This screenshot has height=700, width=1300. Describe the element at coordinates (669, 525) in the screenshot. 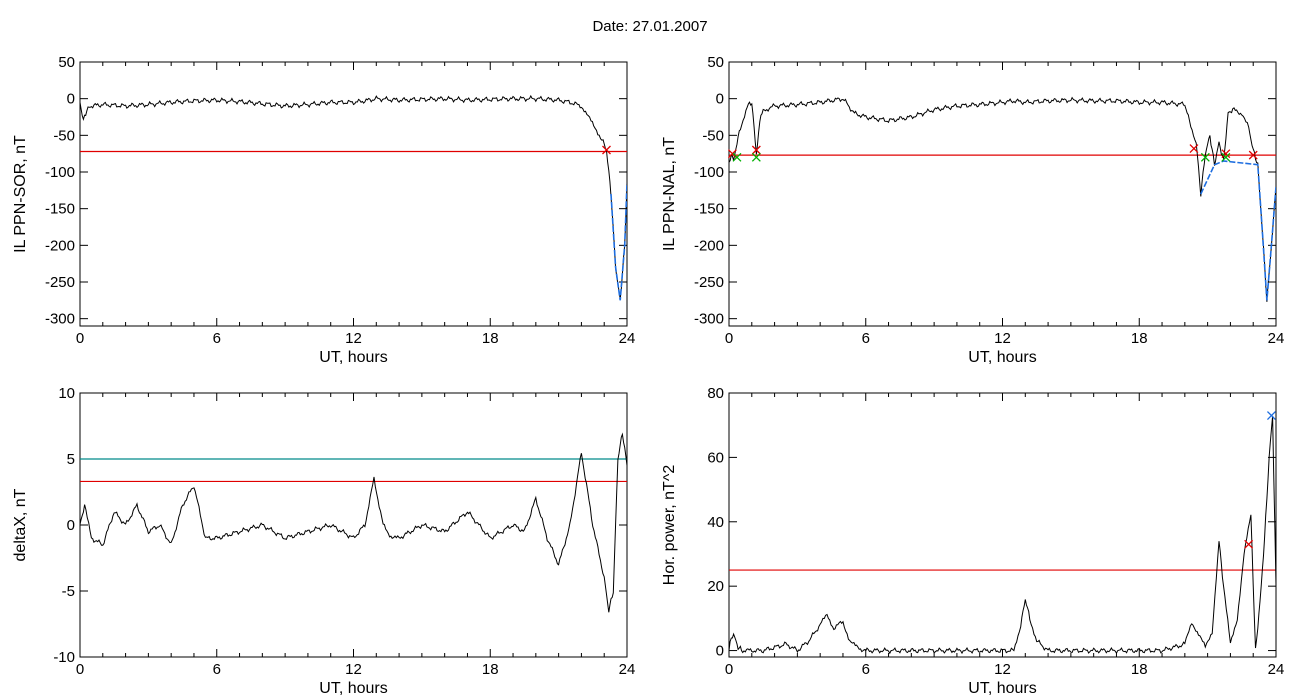

I see `y-axis-label: Hor. power, nT^2` at that location.